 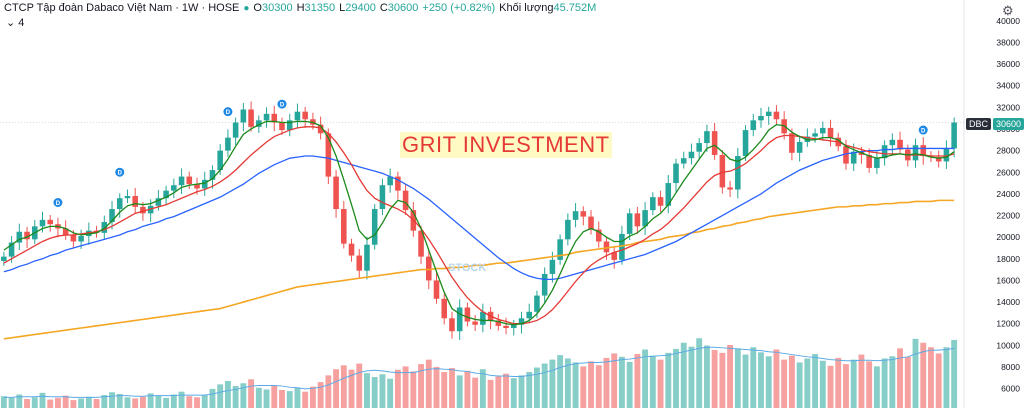 What do you see at coordinates (1008, 10) in the screenshot?
I see `gear-icon: ⚙` at bounding box center [1008, 10].